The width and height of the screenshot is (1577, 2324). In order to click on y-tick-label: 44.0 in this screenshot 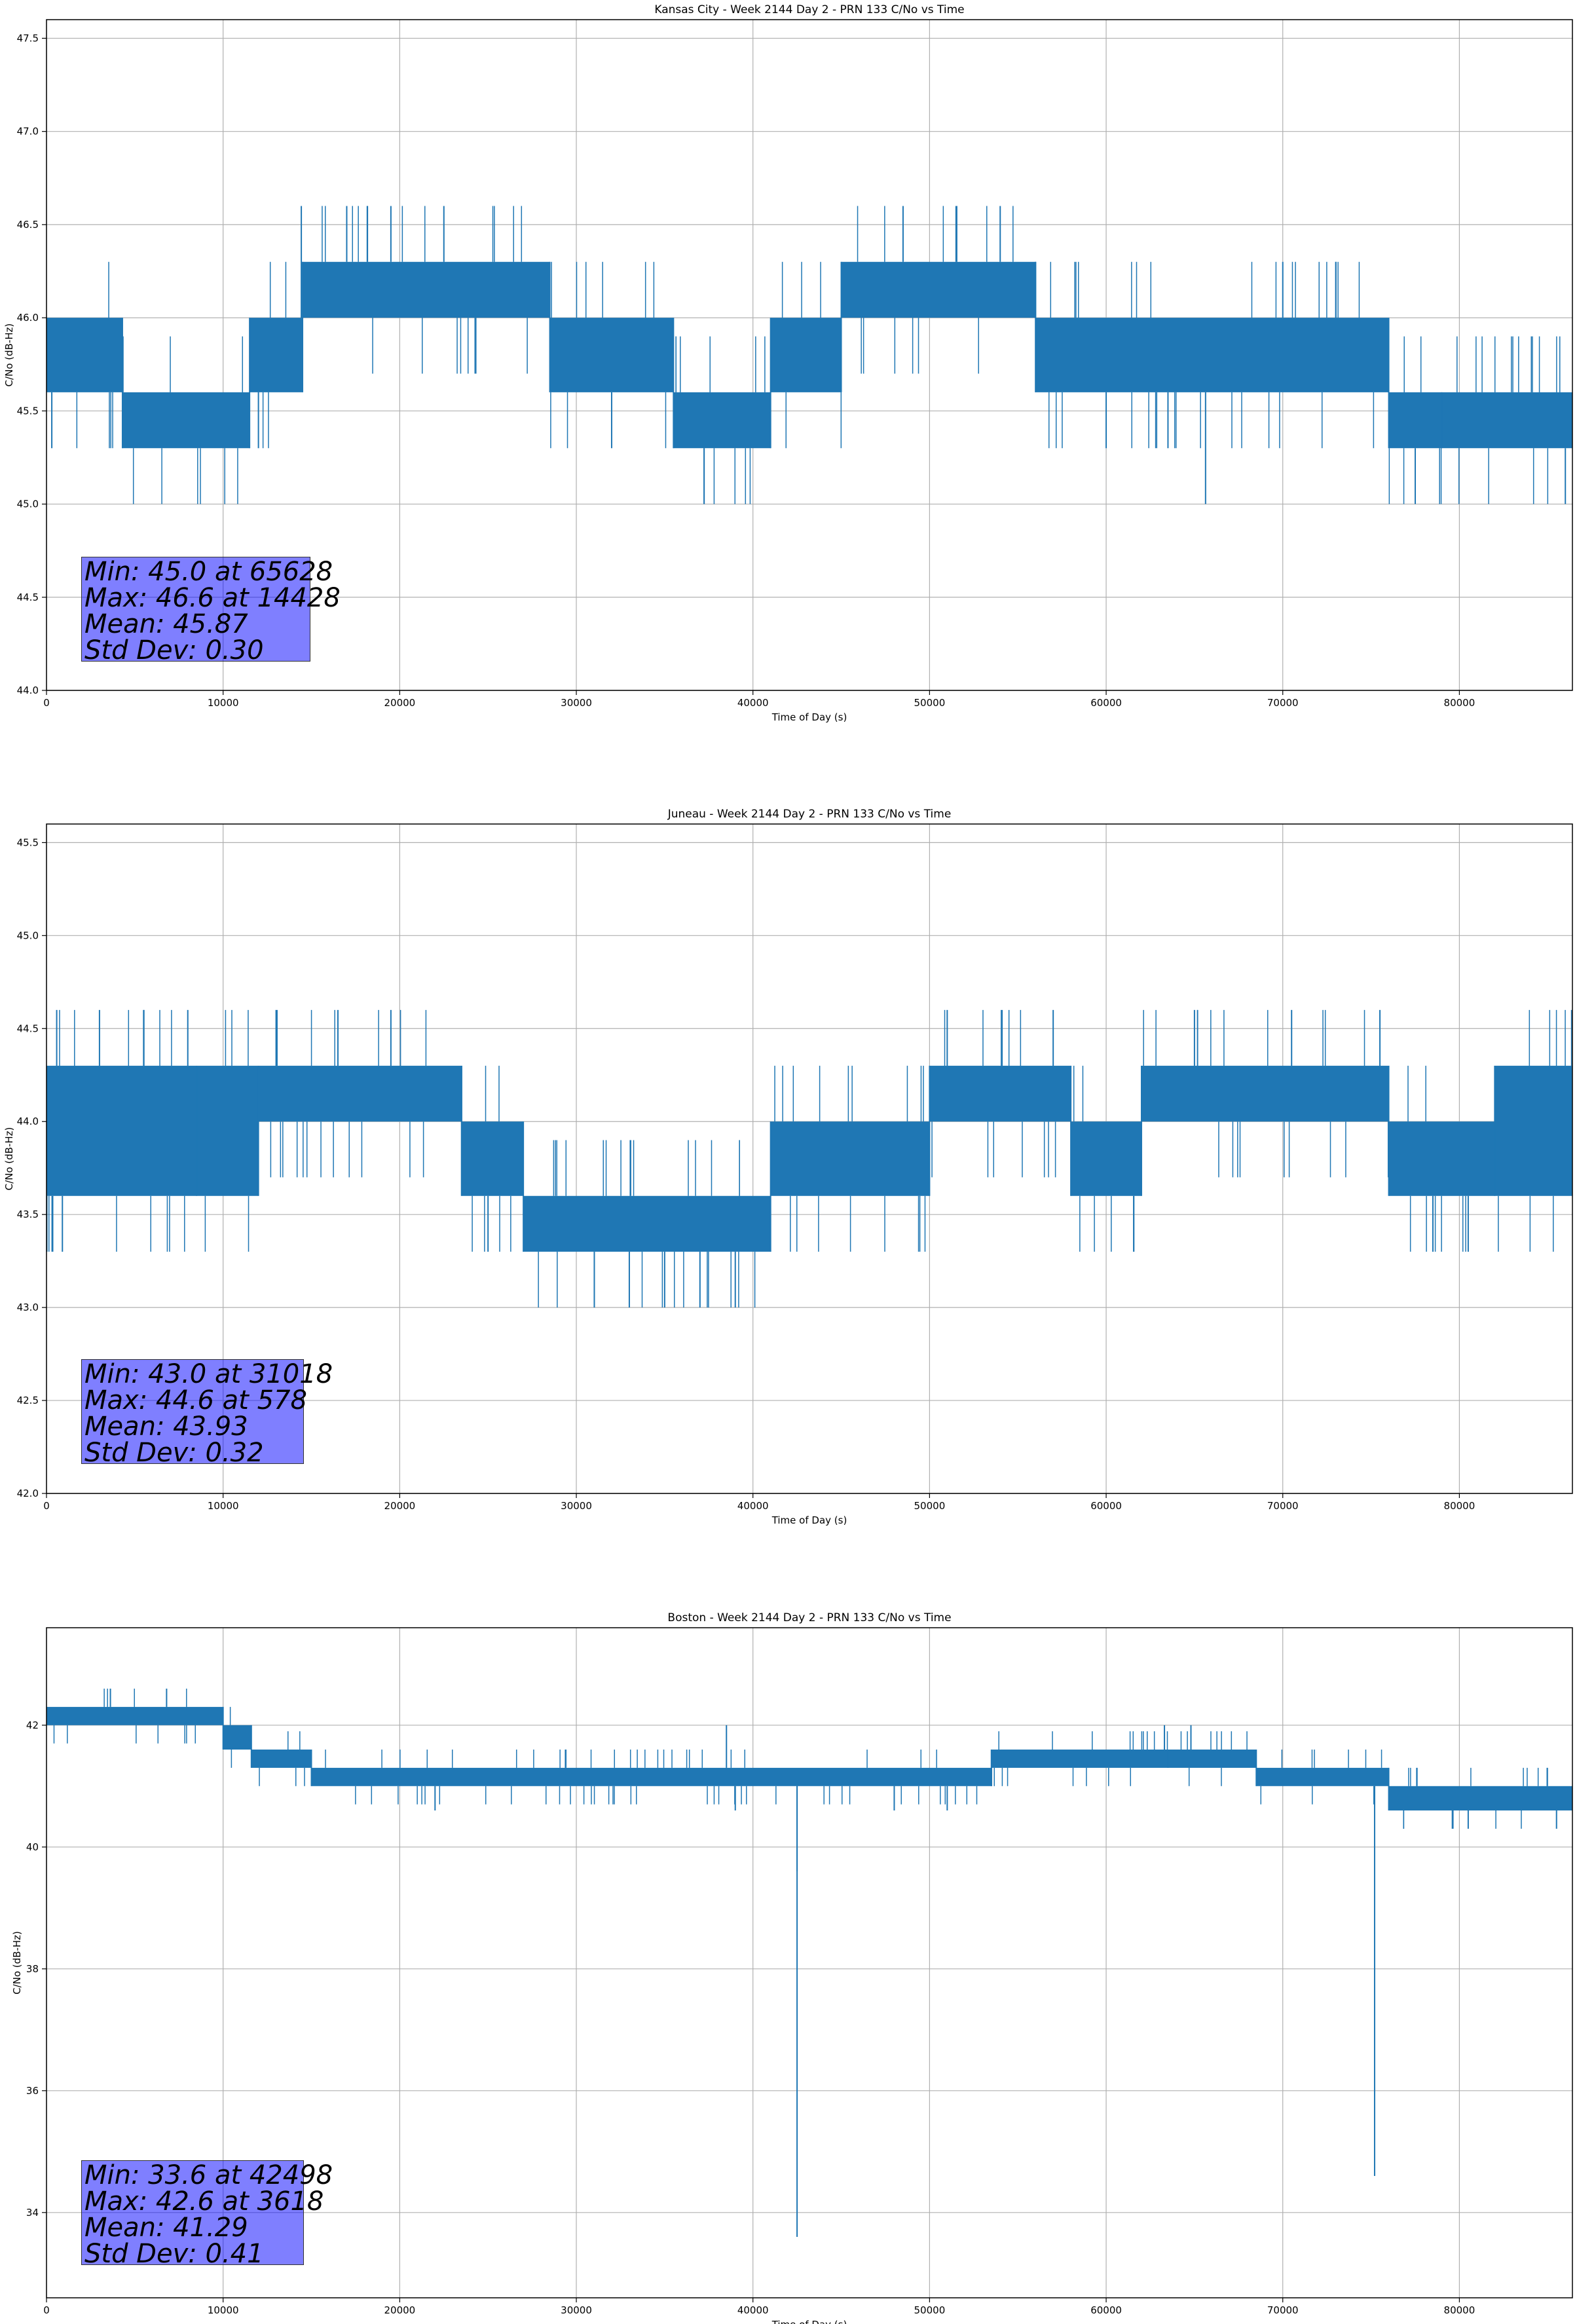, I will do `click(28, 1121)`.